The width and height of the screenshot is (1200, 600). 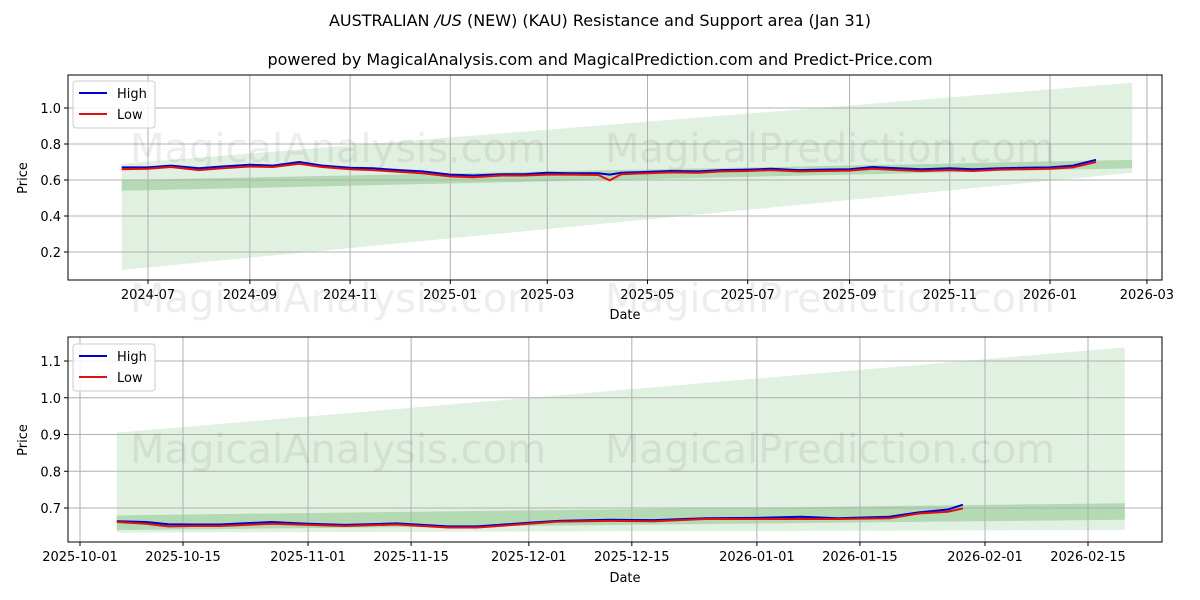 What do you see at coordinates (1050, 295) in the screenshot?
I see `x-tick-label: 2026-01` at bounding box center [1050, 295].